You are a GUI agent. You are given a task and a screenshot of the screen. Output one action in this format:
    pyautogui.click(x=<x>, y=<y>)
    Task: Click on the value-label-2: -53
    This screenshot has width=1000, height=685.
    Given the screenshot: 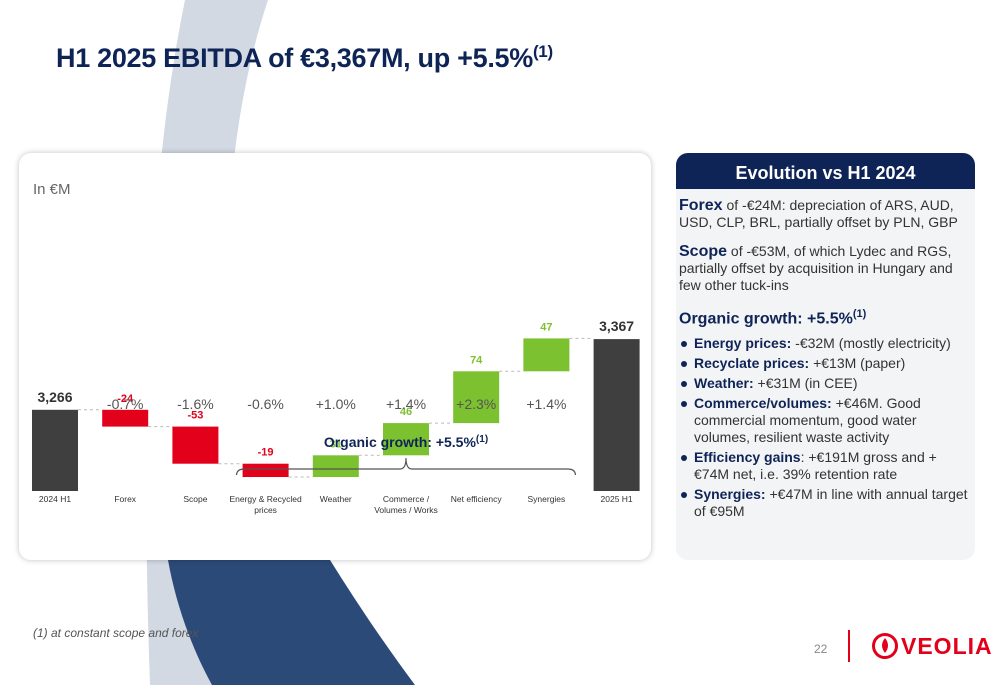 What is the action you would take?
    pyautogui.click(x=195, y=416)
    